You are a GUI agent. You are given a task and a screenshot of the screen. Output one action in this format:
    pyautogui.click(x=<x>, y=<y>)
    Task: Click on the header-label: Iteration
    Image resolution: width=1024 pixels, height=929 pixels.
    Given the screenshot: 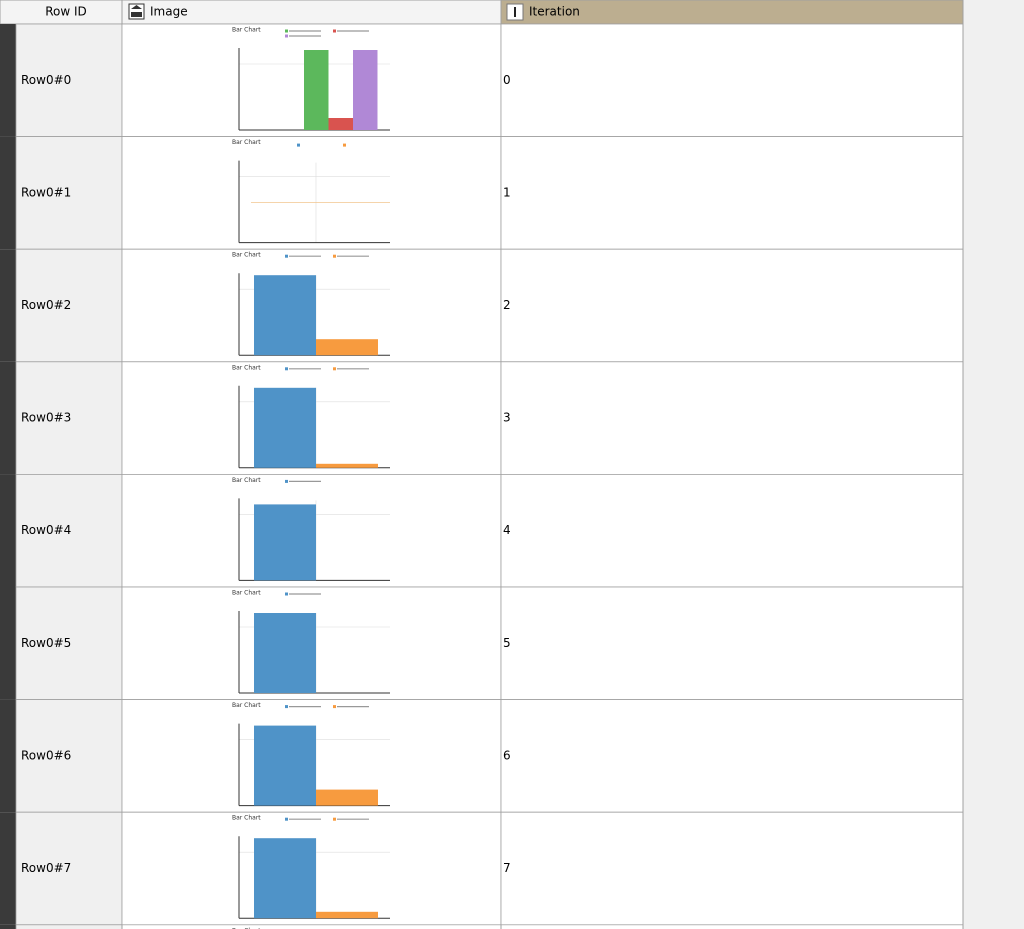 What is the action you would take?
    pyautogui.click(x=554, y=12)
    